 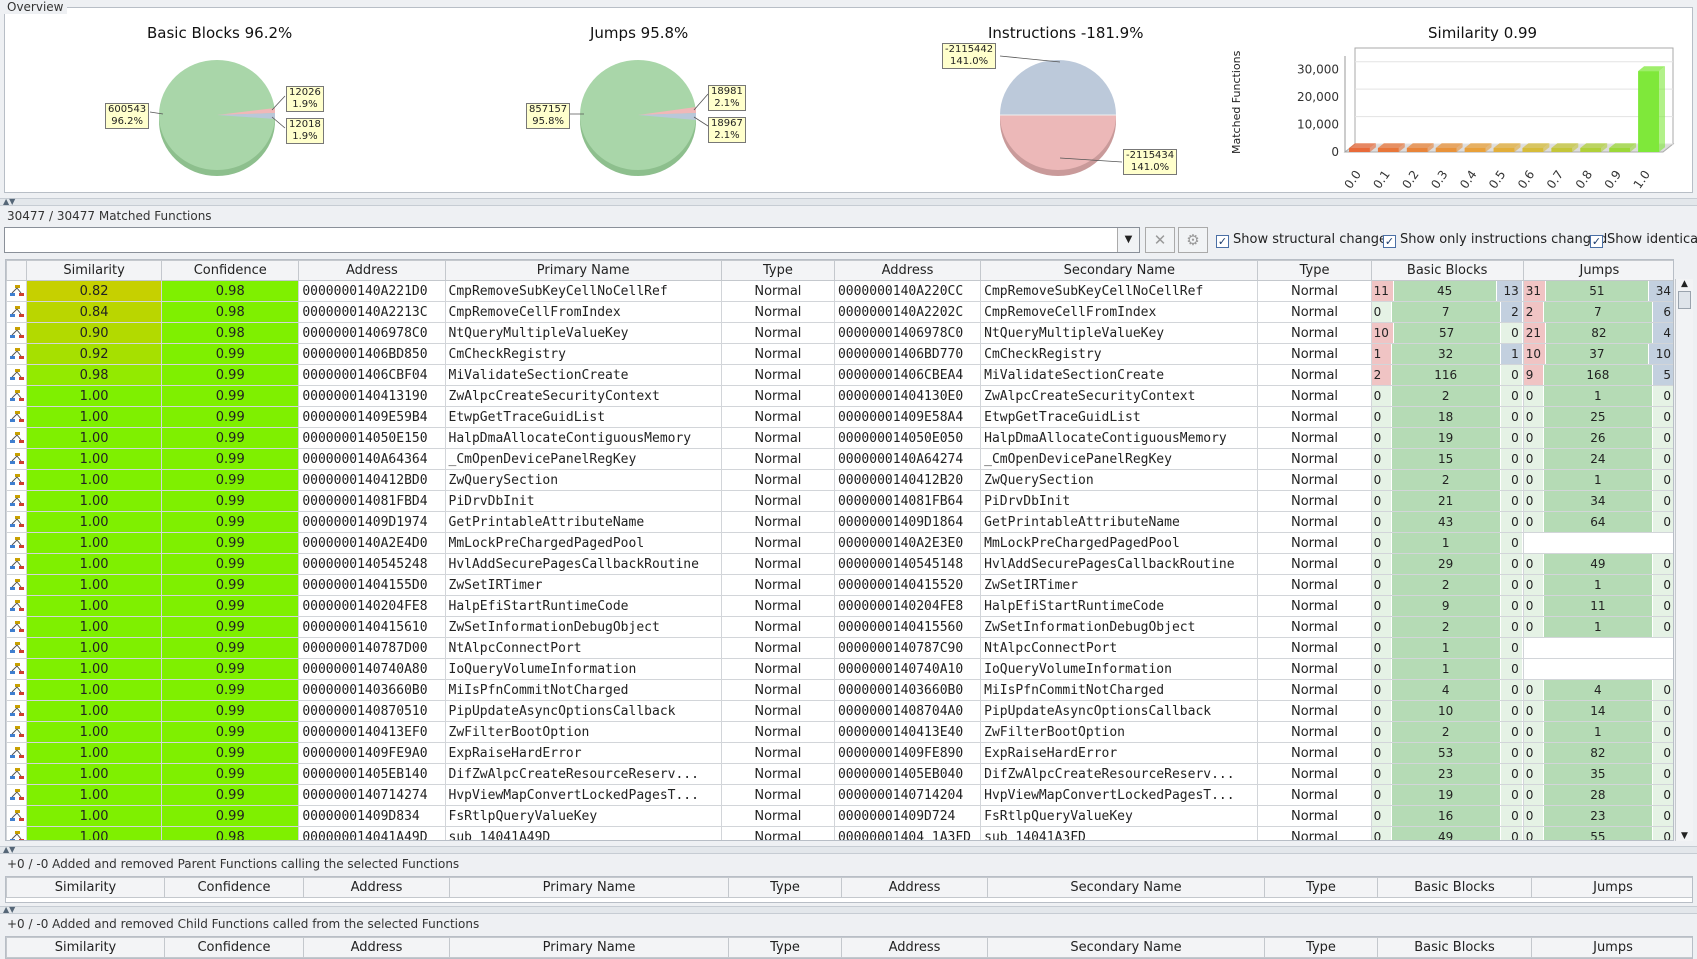 What do you see at coordinates (848, 909) in the screenshot?
I see `splitter-bottom: ▲▼` at bounding box center [848, 909].